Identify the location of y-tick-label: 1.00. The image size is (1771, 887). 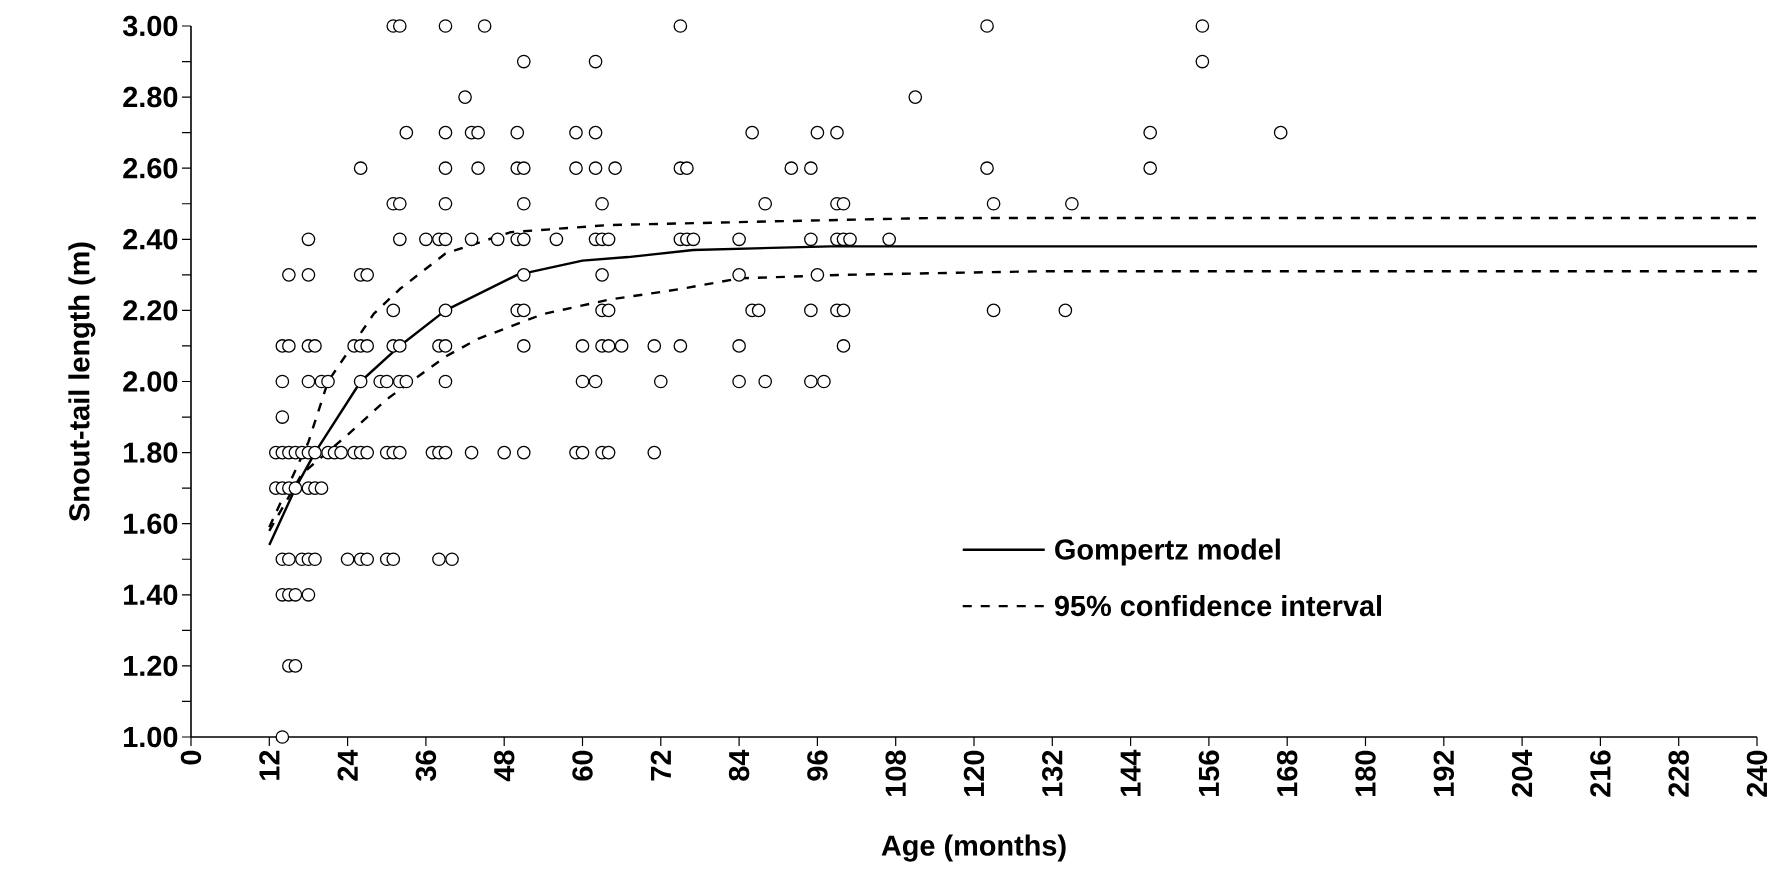
(151, 737).